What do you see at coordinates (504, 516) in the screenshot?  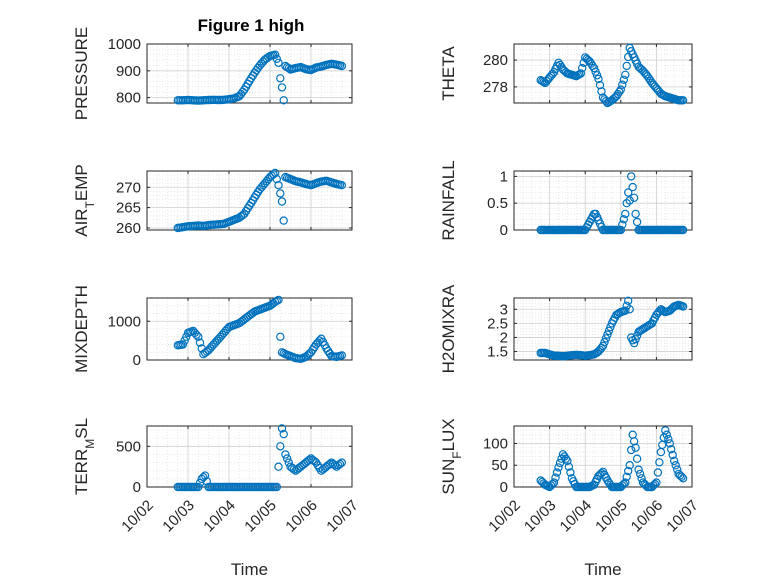 I see `x-tick-label: 10/02` at bounding box center [504, 516].